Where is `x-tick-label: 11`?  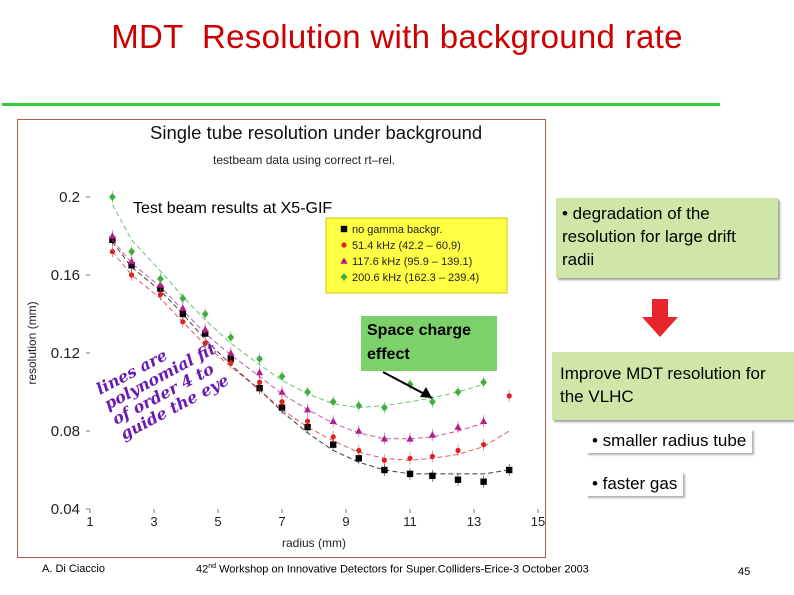
x-tick-label: 11 is located at coordinates (410, 521).